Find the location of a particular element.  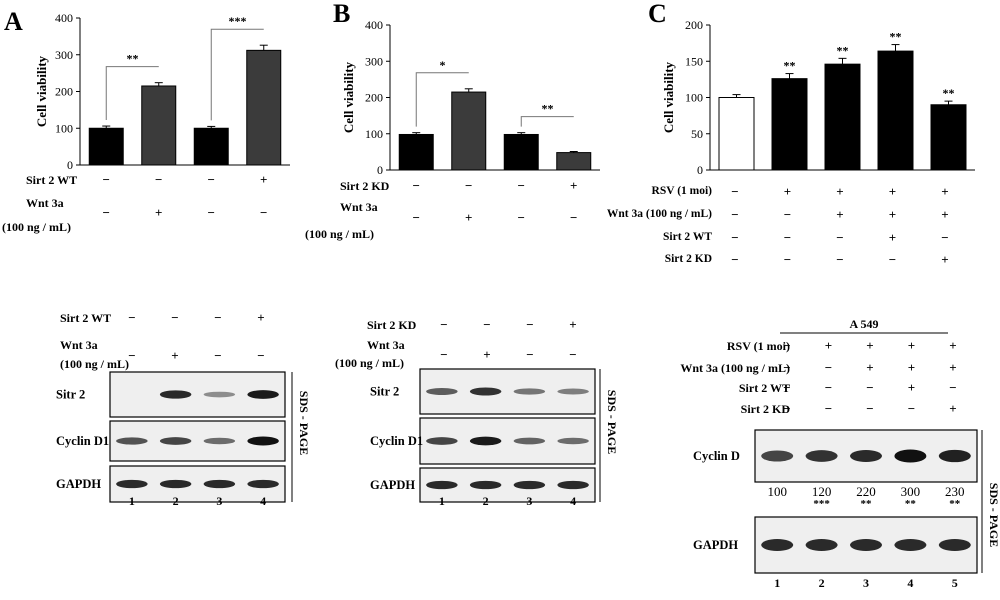

condition-label: RSV (1 moi) is located at coordinates (758, 346).